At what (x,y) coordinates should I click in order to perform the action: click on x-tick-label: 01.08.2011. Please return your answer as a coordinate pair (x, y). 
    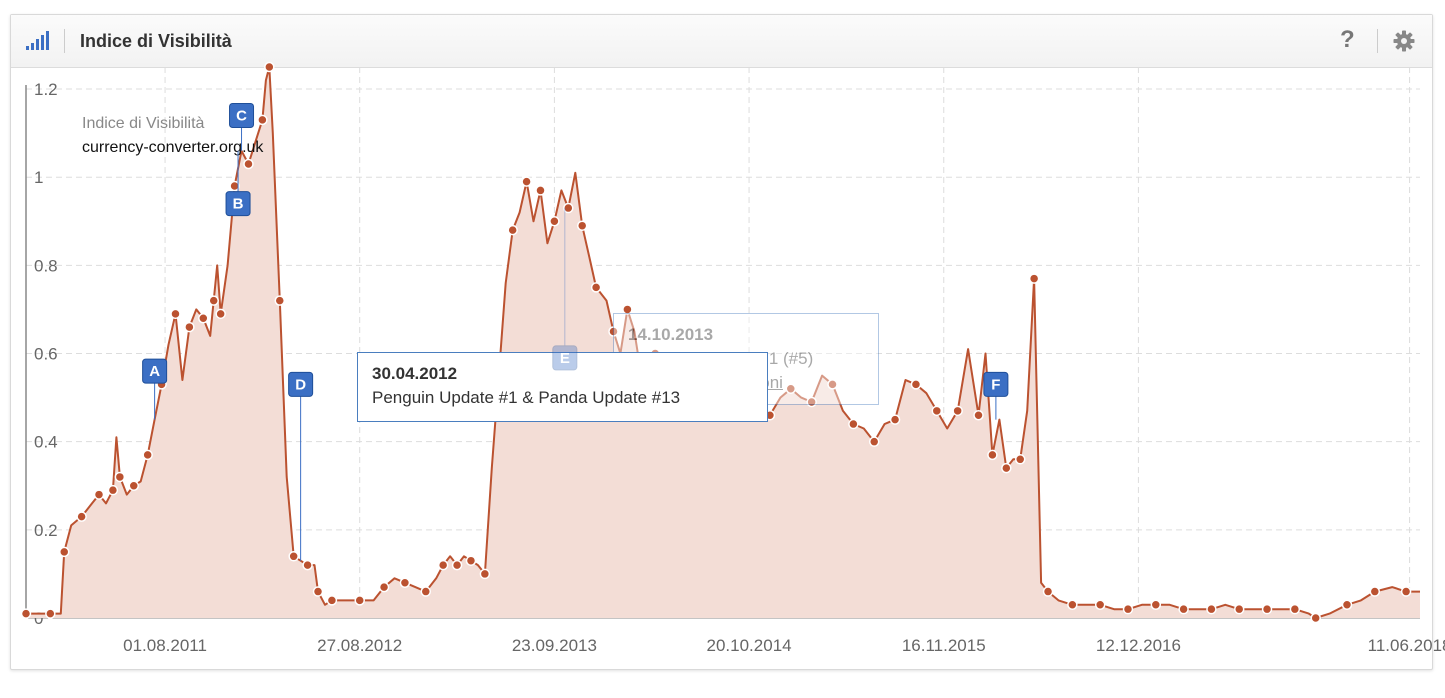
    Looking at the image, I should click on (165, 645).